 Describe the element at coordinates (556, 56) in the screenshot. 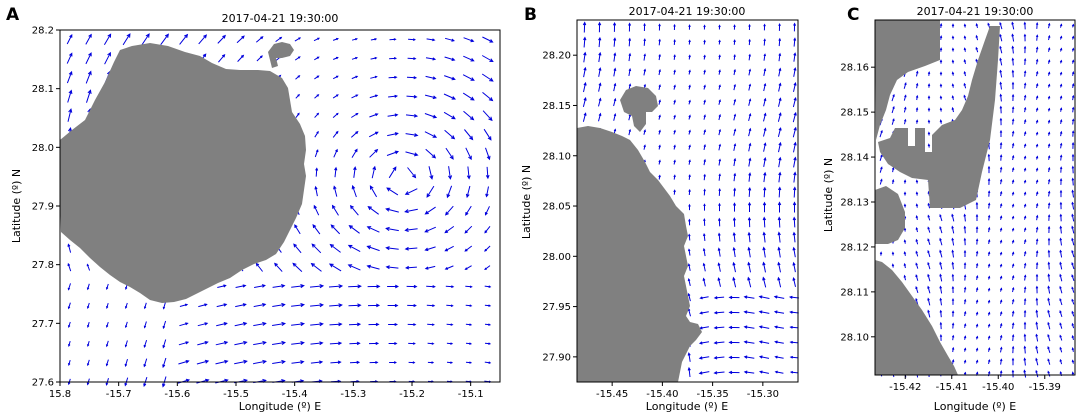

I see `panel-b-ytick-label: 28.20` at that location.